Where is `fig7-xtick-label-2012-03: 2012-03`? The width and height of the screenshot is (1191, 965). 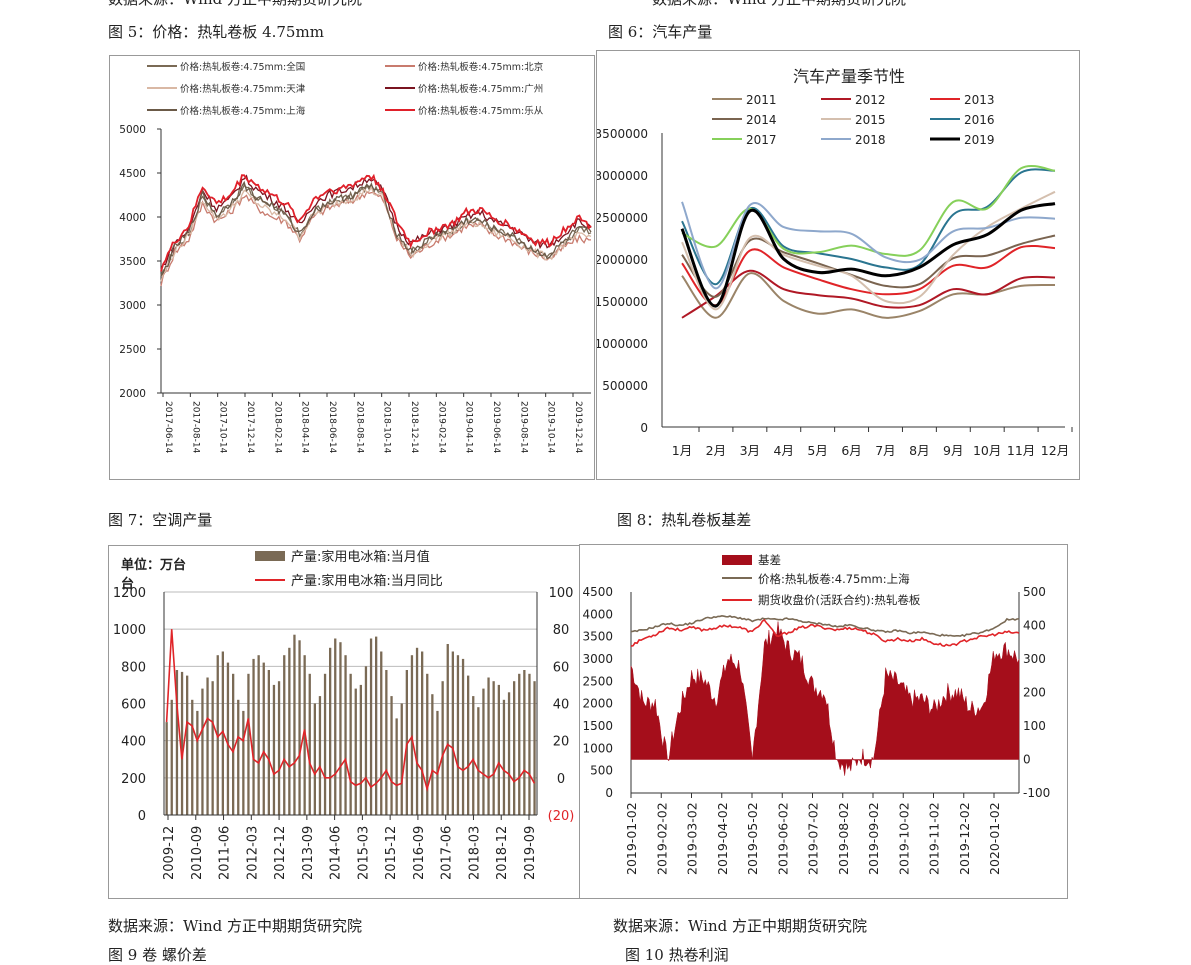 fig7-xtick-label-2012-03: 2012-03 is located at coordinates (252, 853).